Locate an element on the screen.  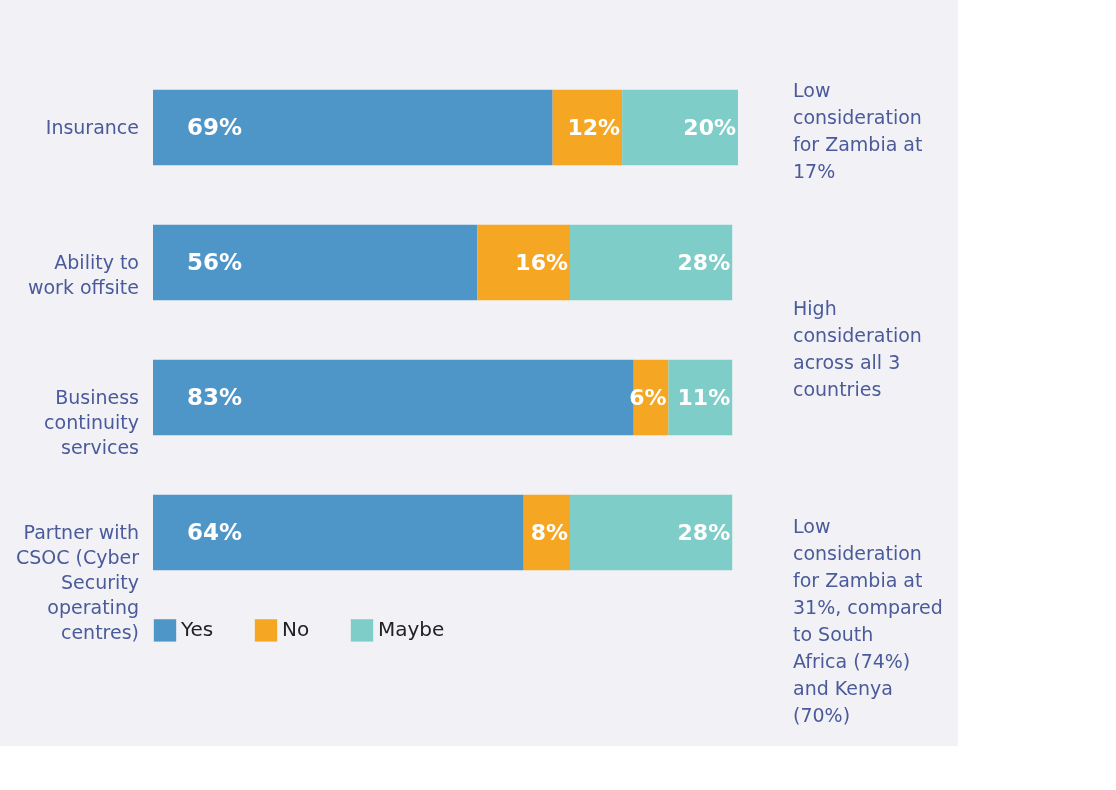
data-label: 20% is located at coordinates (709, 127).